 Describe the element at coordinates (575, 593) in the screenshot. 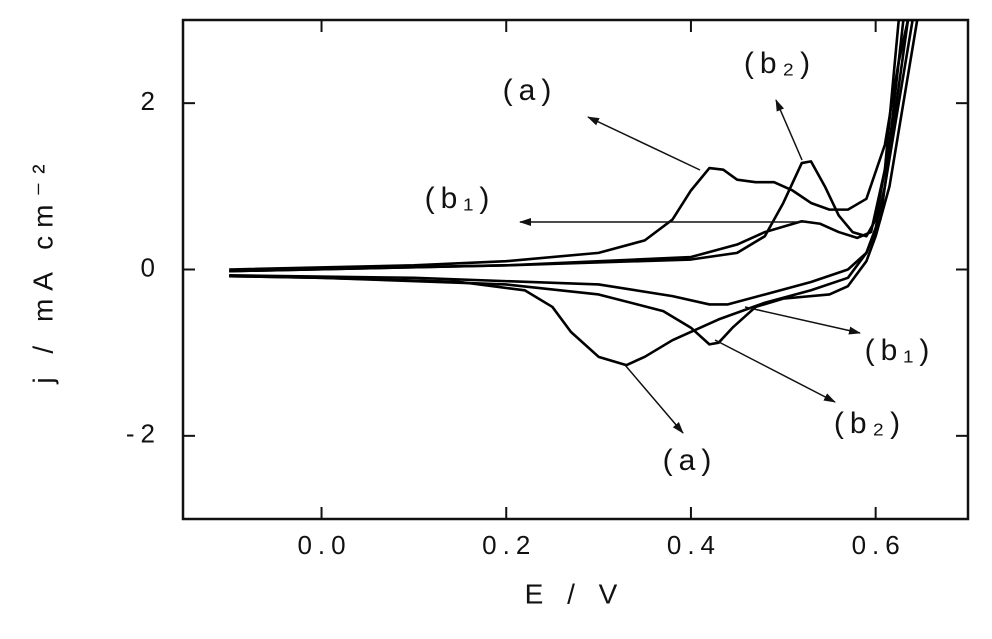

I see `x-axis-label: E / V` at that location.